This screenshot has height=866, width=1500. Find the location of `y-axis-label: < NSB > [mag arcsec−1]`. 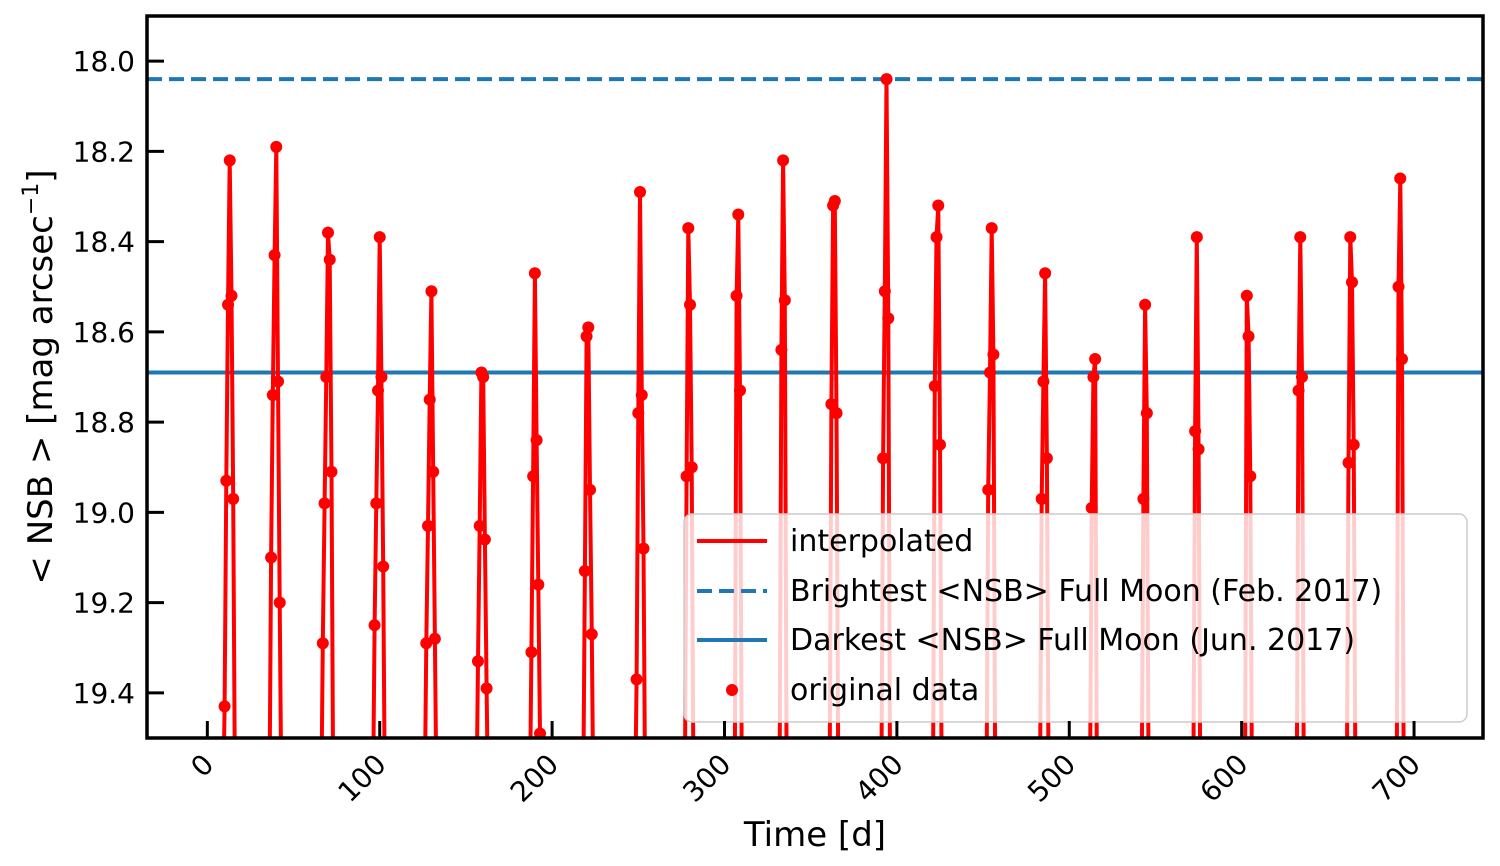

y-axis-label: < NSB > [mag arcsec−1] is located at coordinates (40, 376).